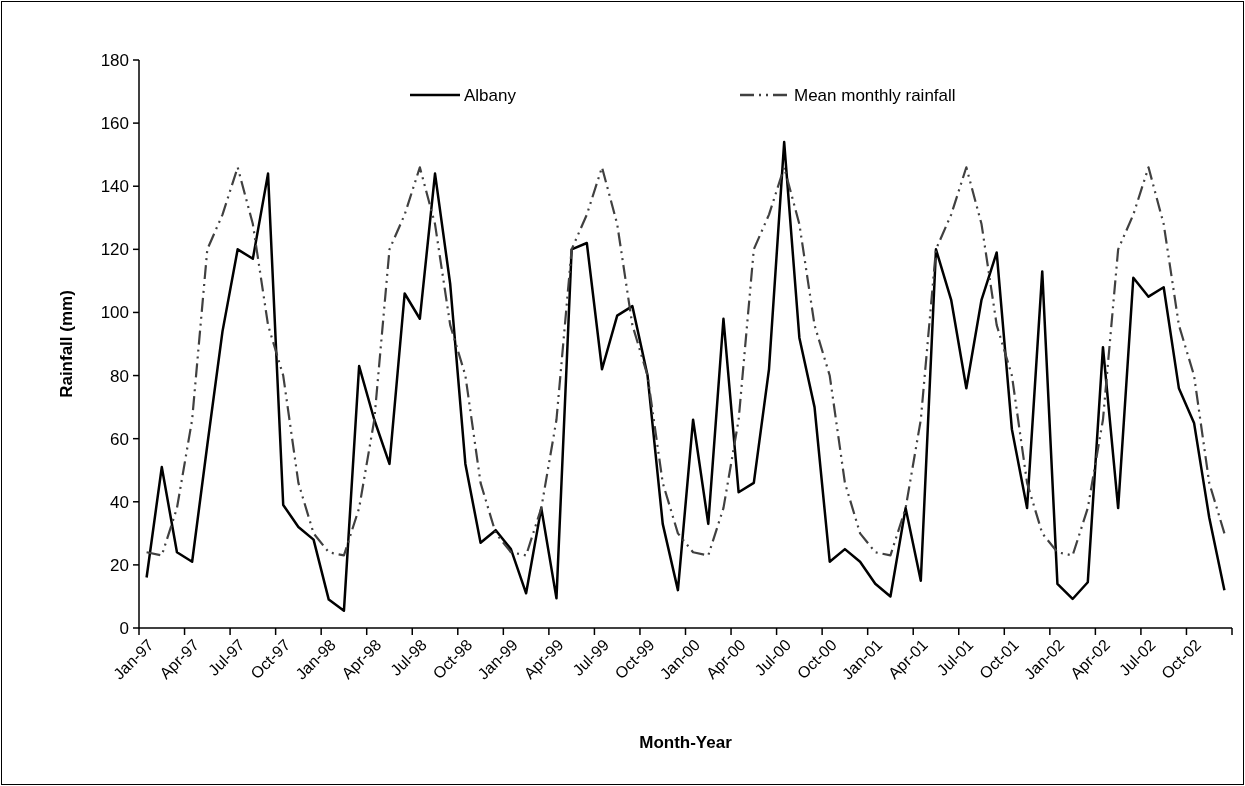 Image resolution: width=1245 pixels, height=786 pixels. What do you see at coordinates (114, 250) in the screenshot?
I see `y-tick-label: 120` at bounding box center [114, 250].